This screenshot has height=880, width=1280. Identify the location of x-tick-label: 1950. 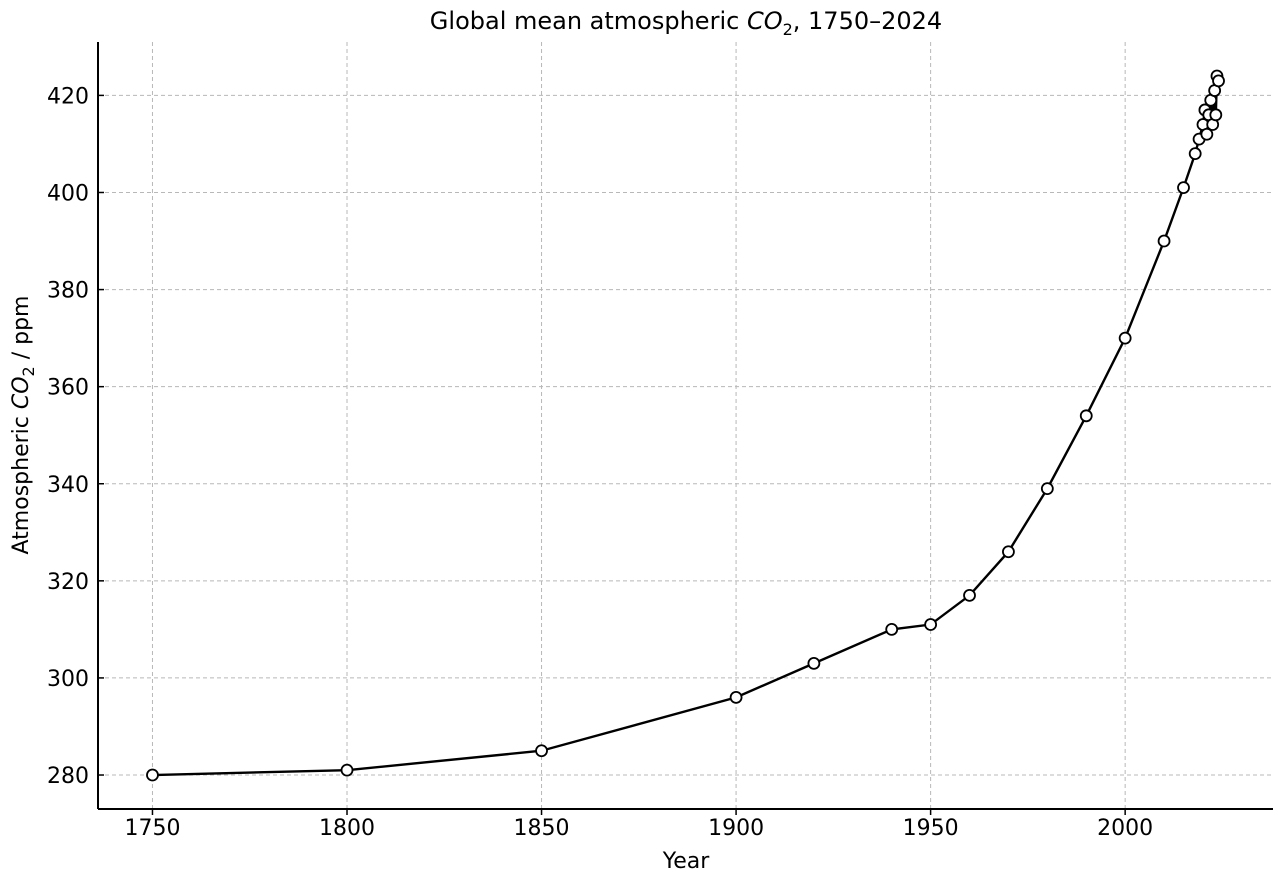
(931, 828).